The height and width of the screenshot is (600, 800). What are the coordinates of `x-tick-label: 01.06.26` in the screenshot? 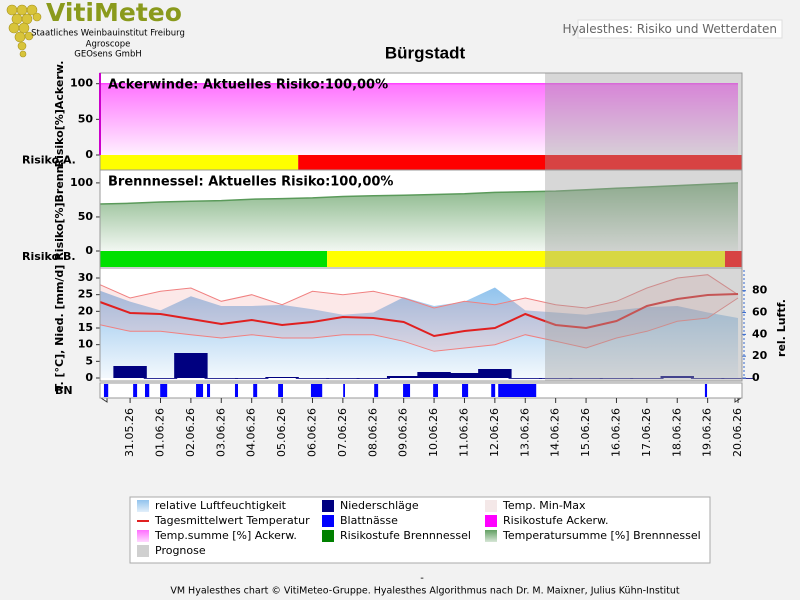 It's located at (159, 432).